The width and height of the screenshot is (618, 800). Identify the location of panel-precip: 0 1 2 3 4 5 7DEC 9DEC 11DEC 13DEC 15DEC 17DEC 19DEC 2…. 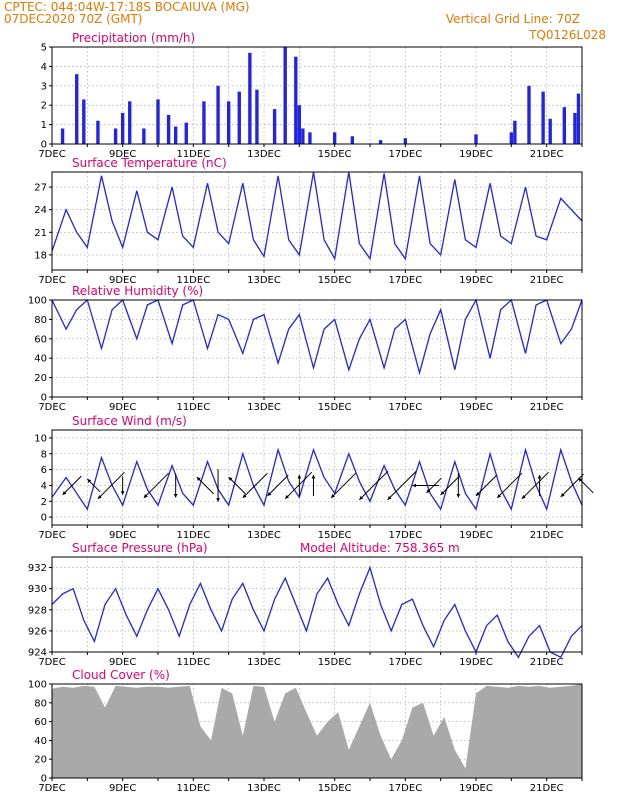
(310, 95).